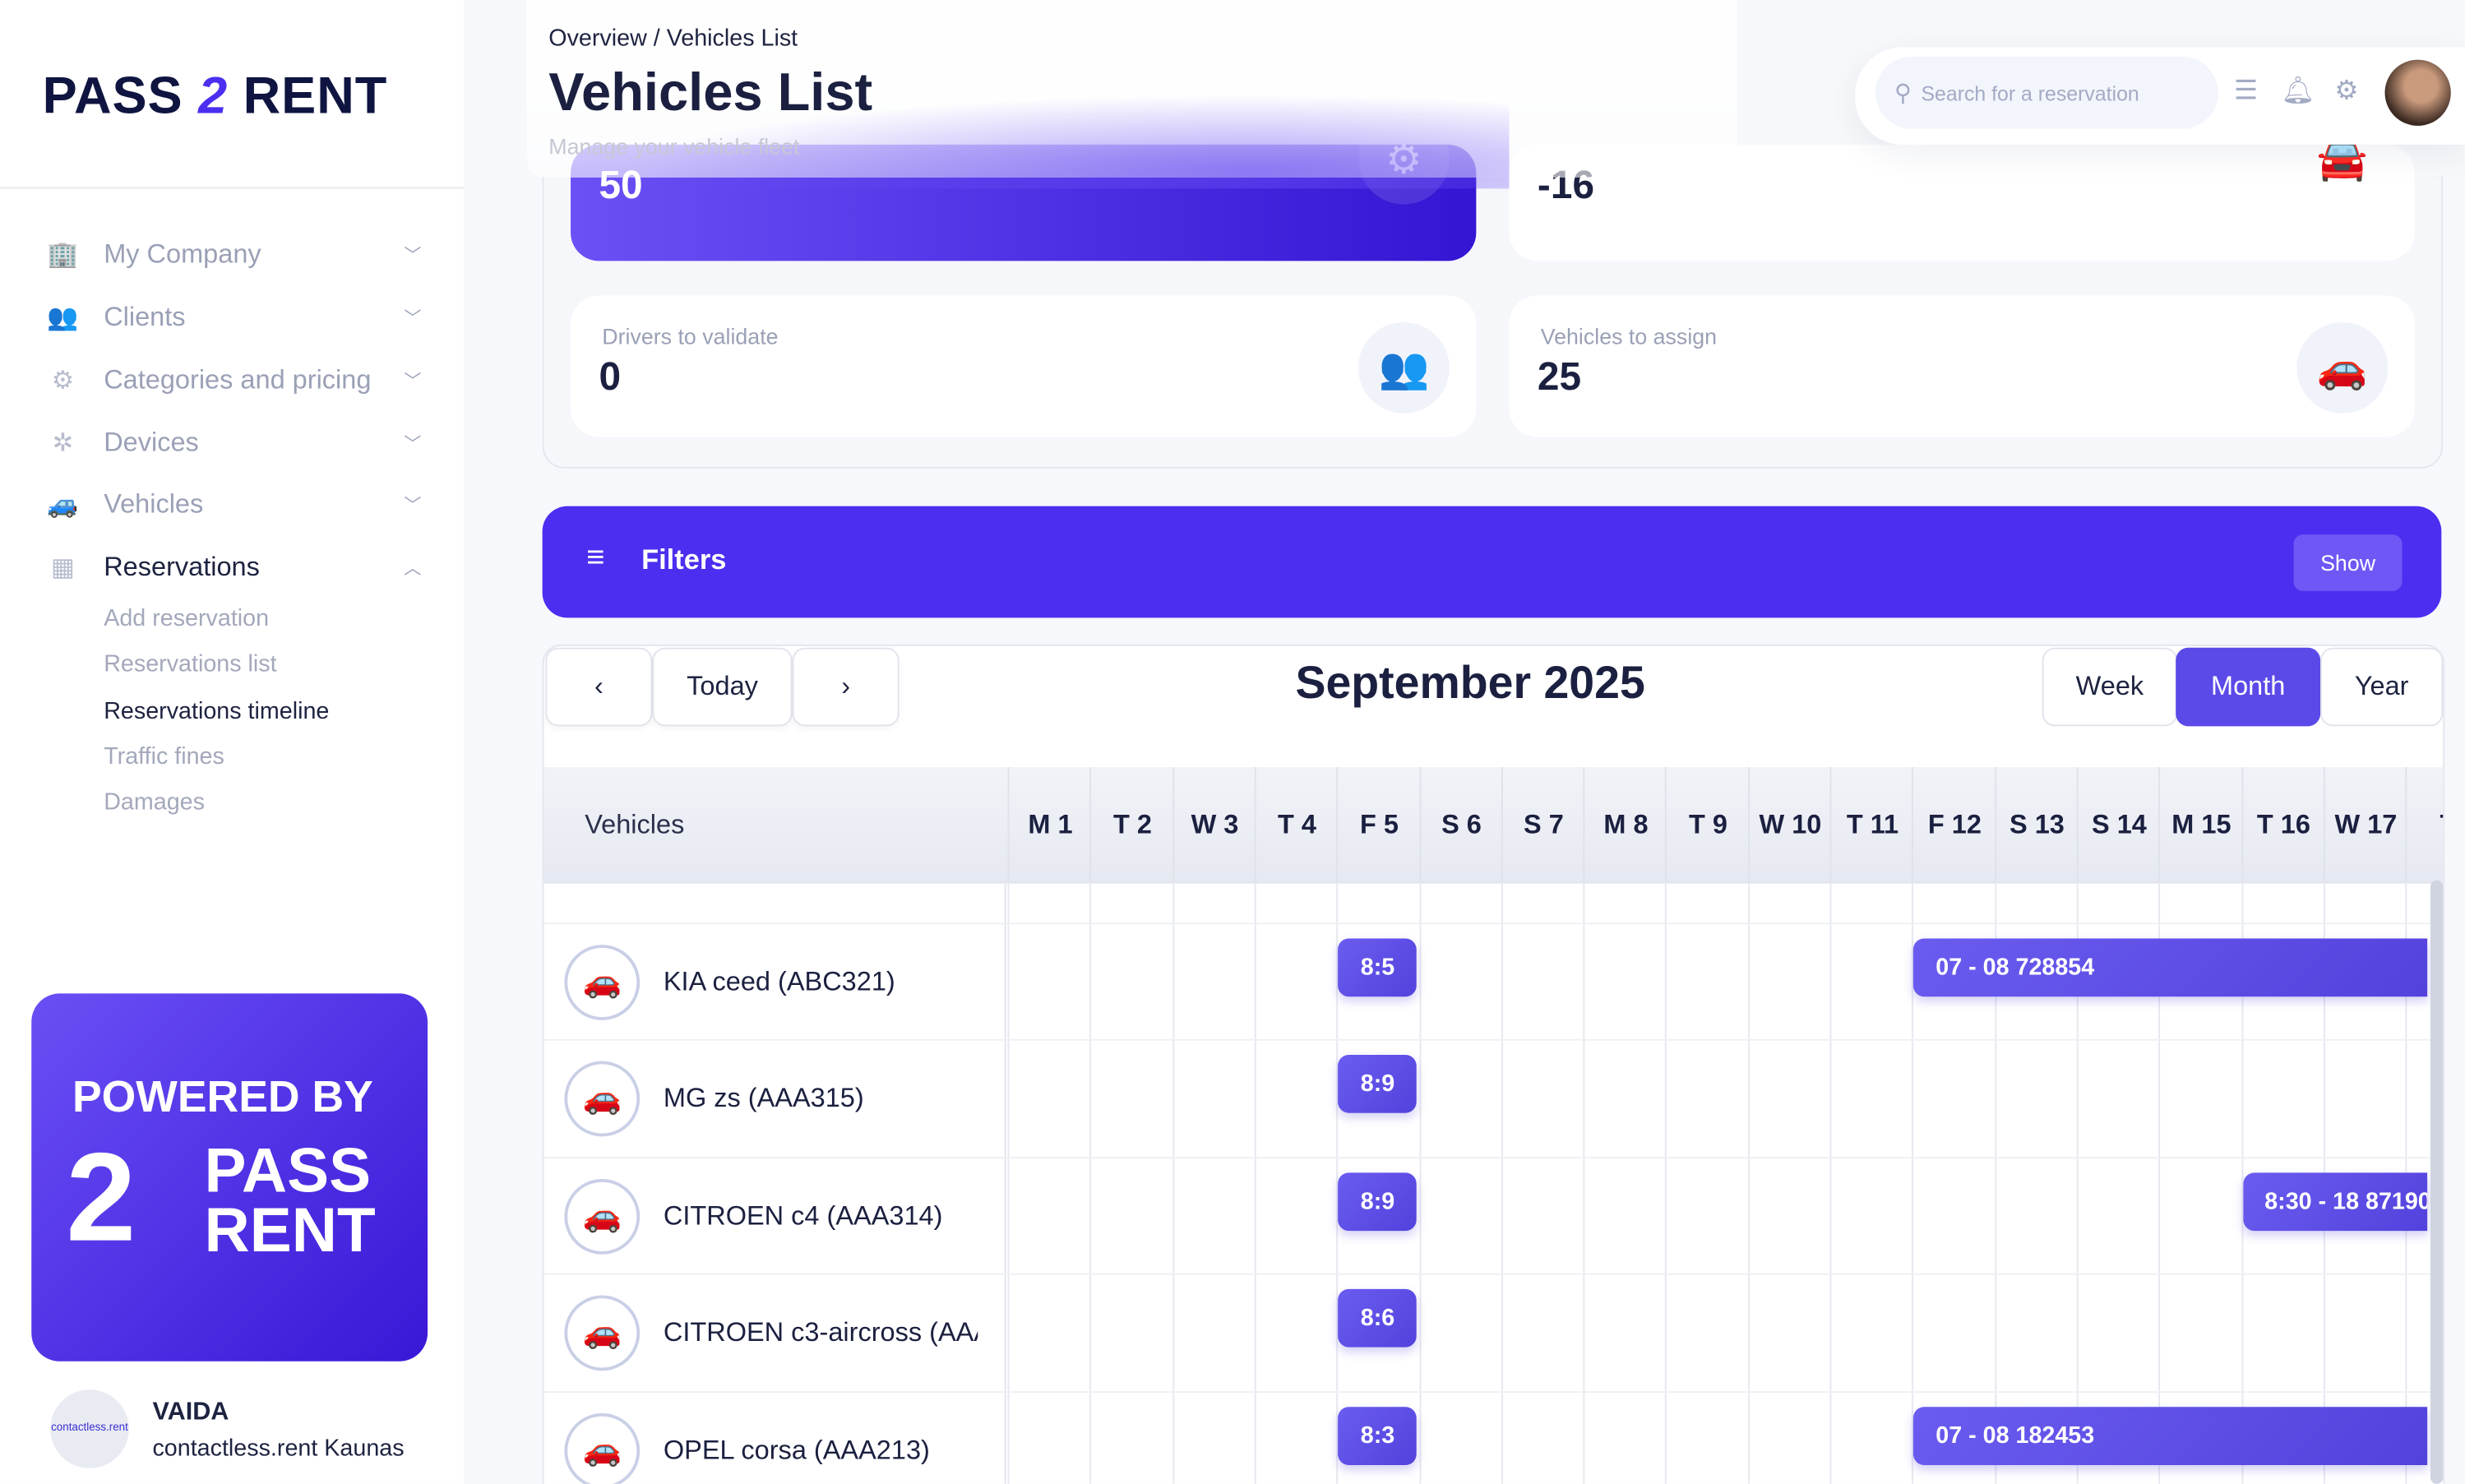 The height and width of the screenshot is (1484, 2465). What do you see at coordinates (1377, 1435) in the screenshot?
I see `reservation-event: 8:3` at bounding box center [1377, 1435].